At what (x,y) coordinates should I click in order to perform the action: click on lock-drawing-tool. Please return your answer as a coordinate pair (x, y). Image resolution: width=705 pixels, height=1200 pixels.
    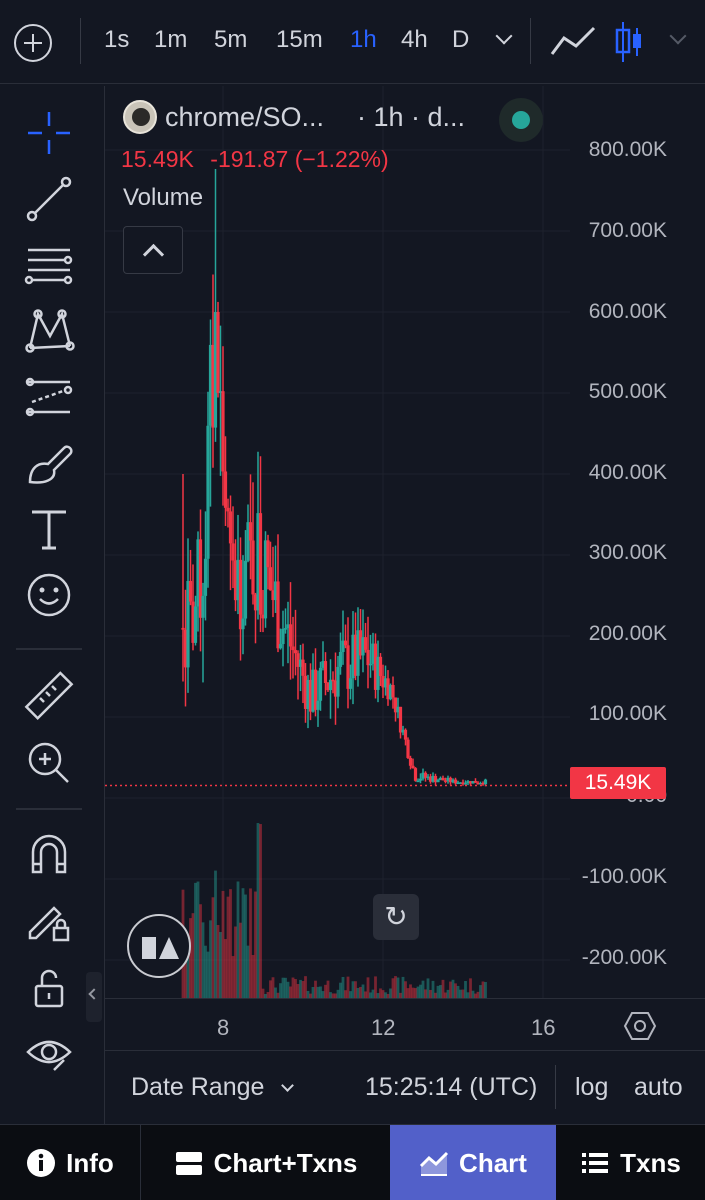
    Looking at the image, I should click on (49, 921).